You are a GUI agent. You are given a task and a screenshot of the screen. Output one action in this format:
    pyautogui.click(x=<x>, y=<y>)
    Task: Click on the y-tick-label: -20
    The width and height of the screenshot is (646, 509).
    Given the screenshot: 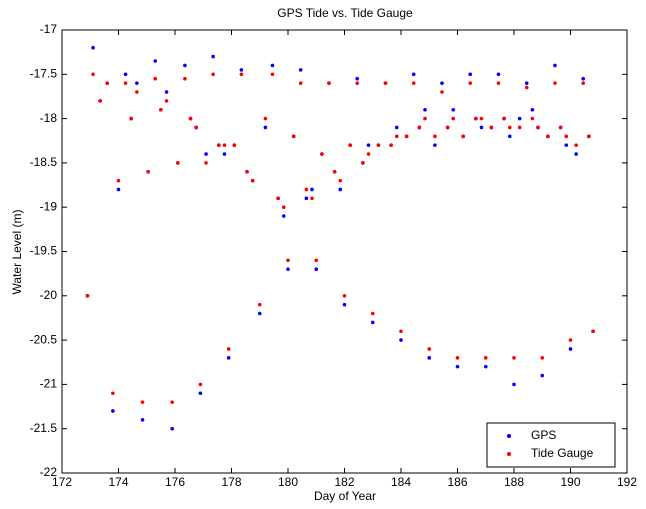 What is the action you would take?
    pyautogui.click(x=49, y=295)
    